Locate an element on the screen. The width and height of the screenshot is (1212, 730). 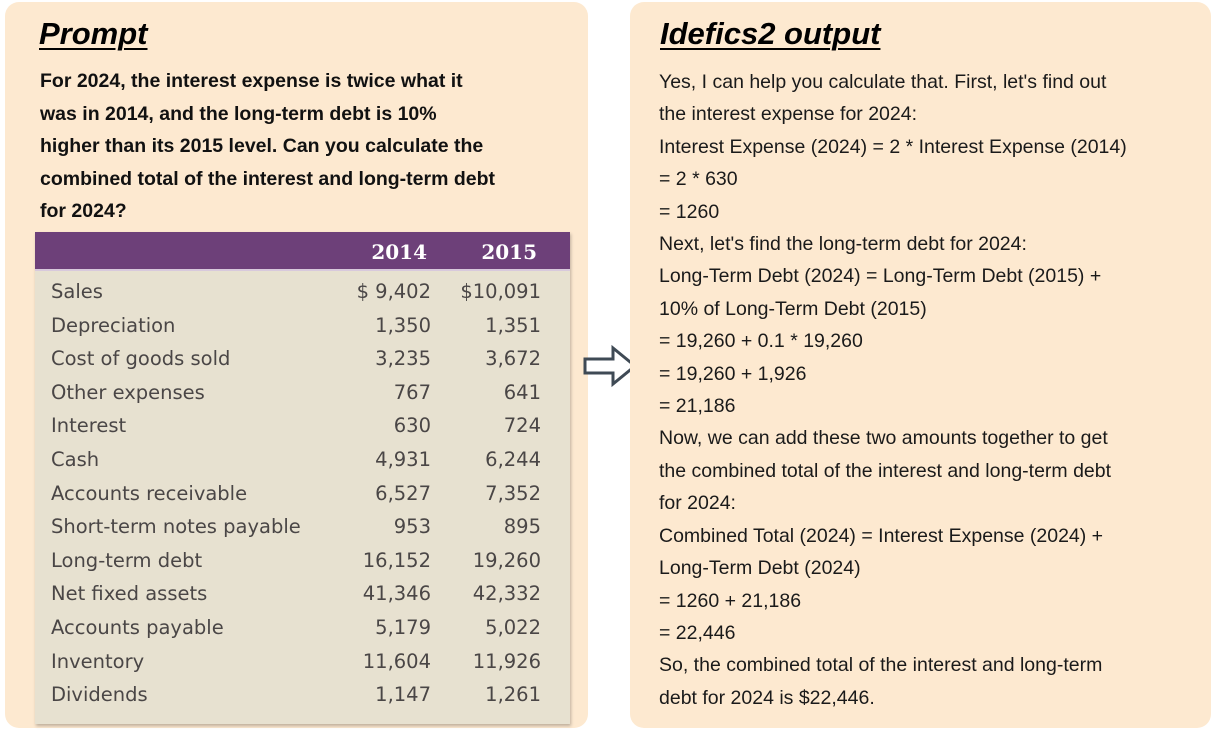
value-2015: 1,351 is located at coordinates (513, 325).